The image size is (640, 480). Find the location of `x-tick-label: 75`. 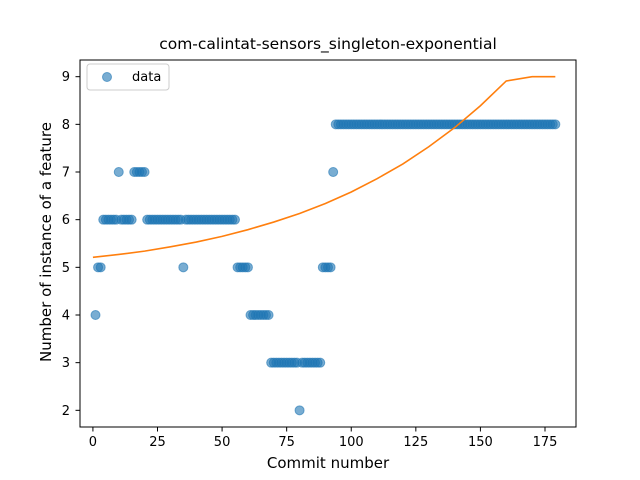

x-tick-label: 75 is located at coordinates (286, 442).